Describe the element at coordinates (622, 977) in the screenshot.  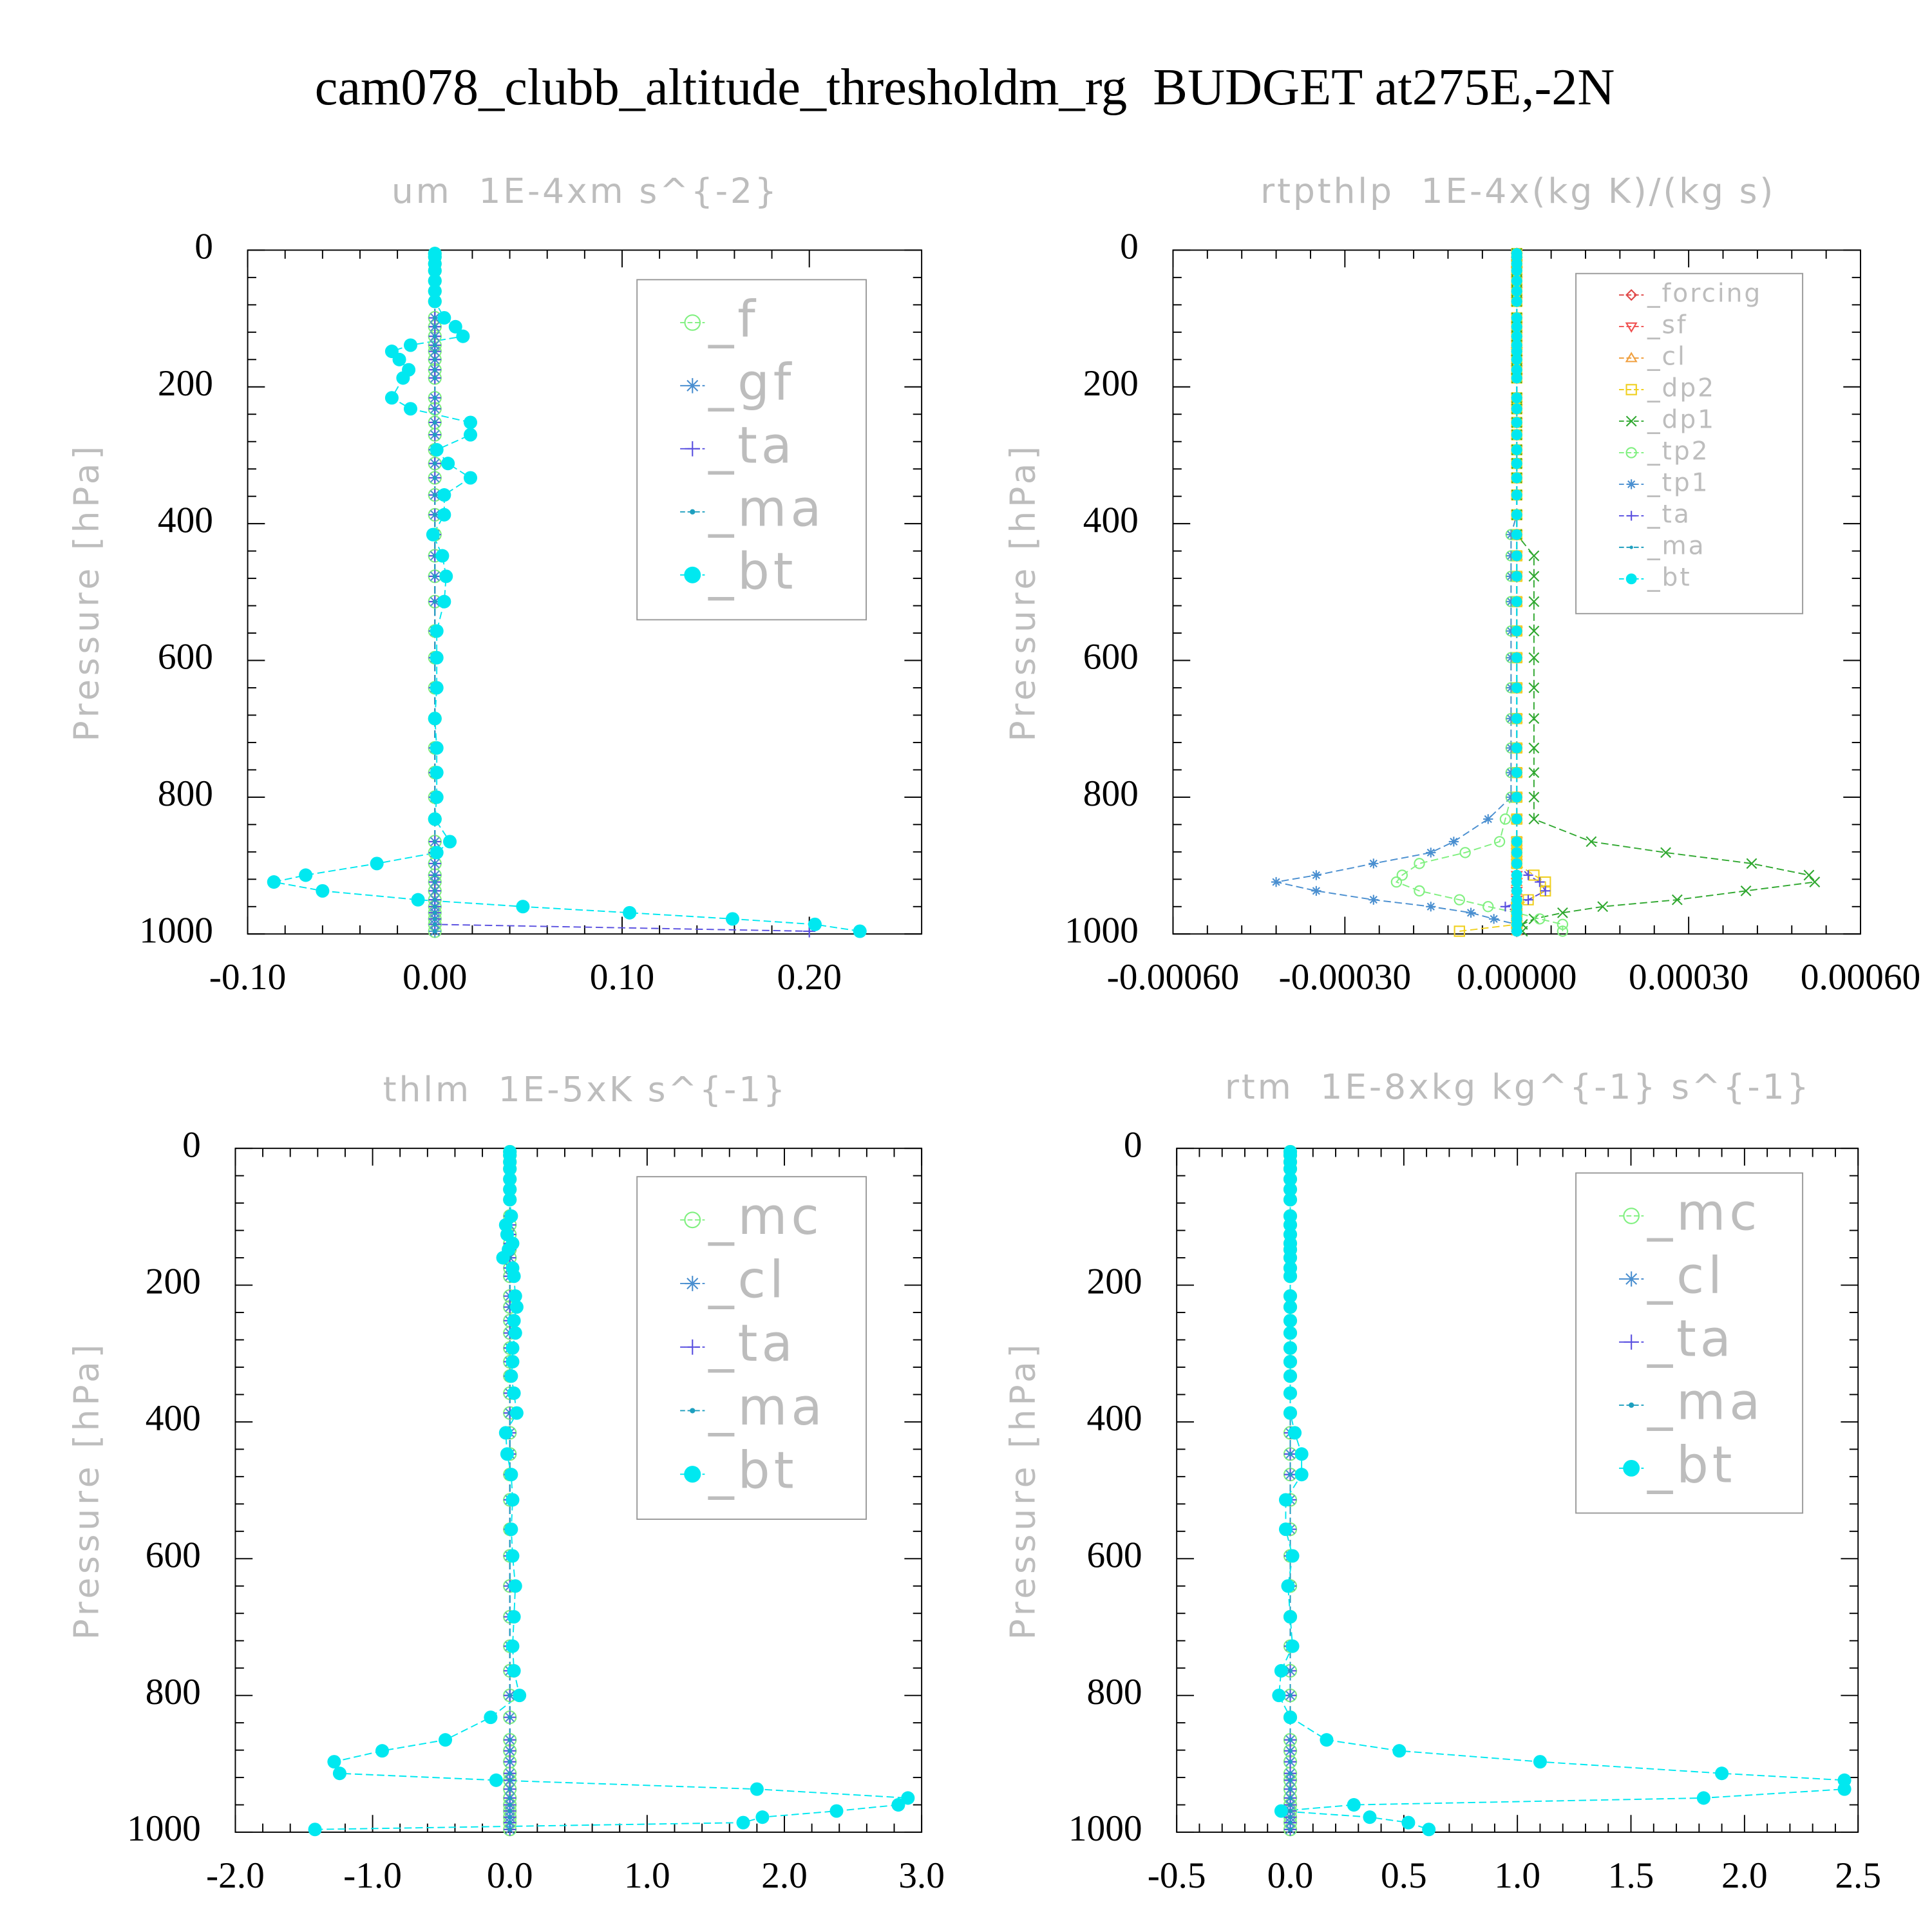
I see `x-tick-label: 0.10` at that location.